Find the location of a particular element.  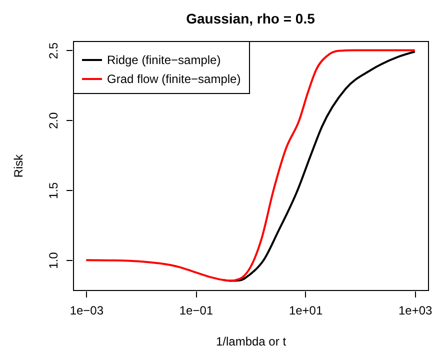

y-tick-label: 1.0 is located at coordinates (53, 260).